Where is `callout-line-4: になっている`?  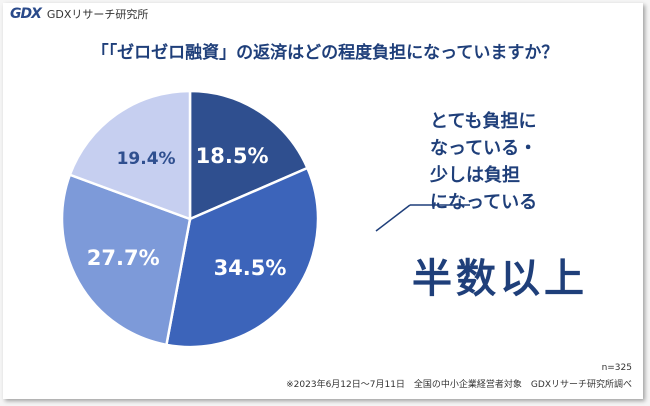 callout-line-4: になっている is located at coordinates (484, 202).